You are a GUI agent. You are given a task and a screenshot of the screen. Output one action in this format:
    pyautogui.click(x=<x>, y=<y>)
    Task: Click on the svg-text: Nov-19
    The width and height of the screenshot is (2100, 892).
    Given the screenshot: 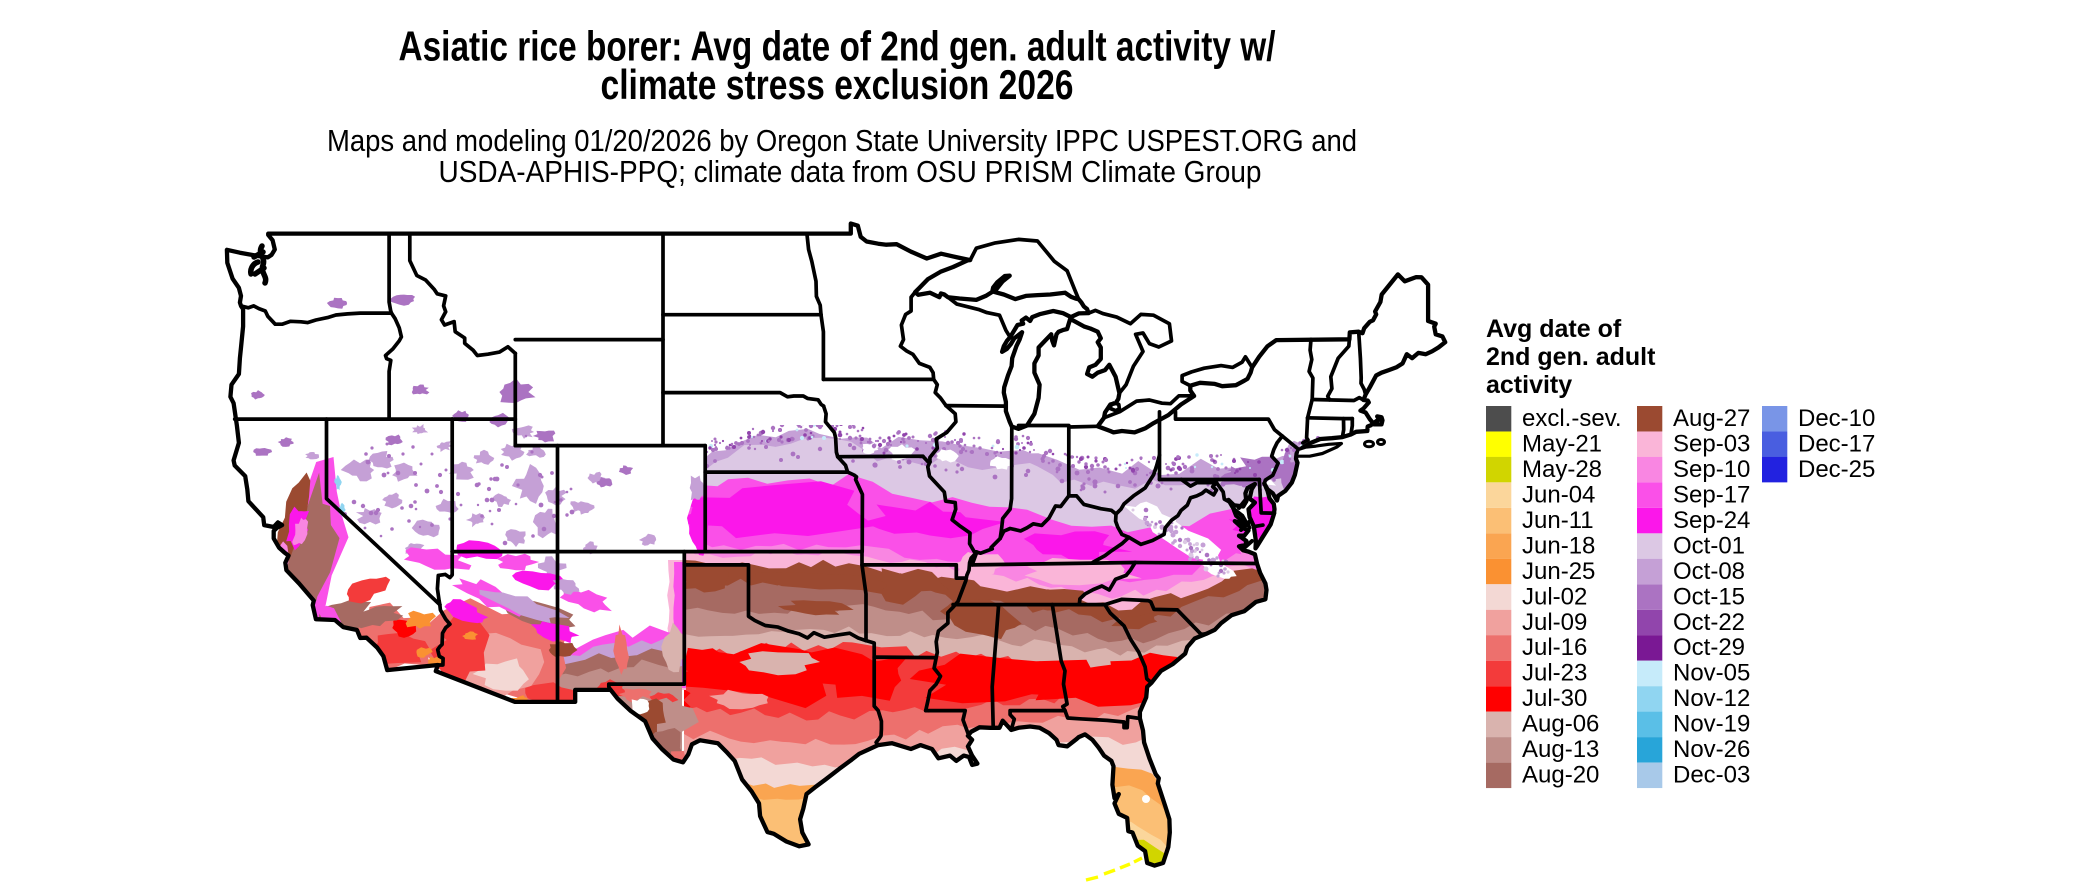 What is the action you would take?
    pyautogui.click(x=1711, y=724)
    